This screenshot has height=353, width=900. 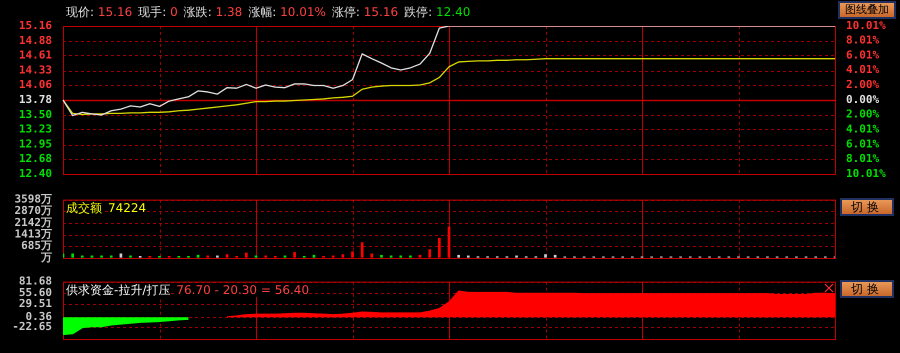 I want to click on annotation: 74224, so click(x=127, y=208).